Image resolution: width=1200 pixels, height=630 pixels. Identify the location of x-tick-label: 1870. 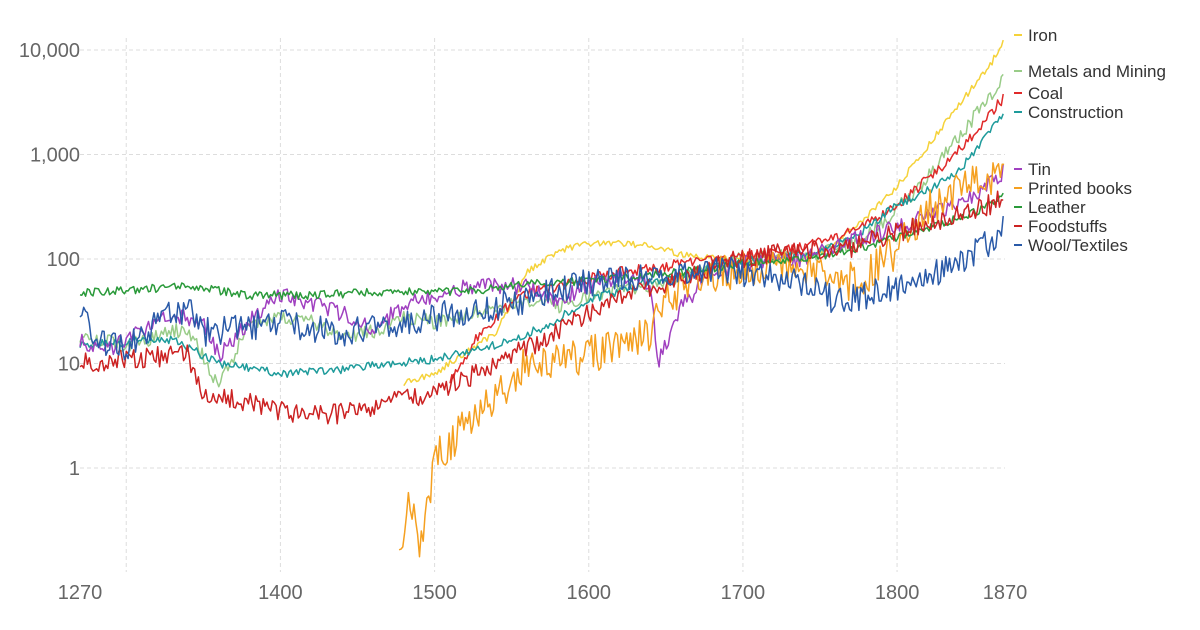
(1005, 593).